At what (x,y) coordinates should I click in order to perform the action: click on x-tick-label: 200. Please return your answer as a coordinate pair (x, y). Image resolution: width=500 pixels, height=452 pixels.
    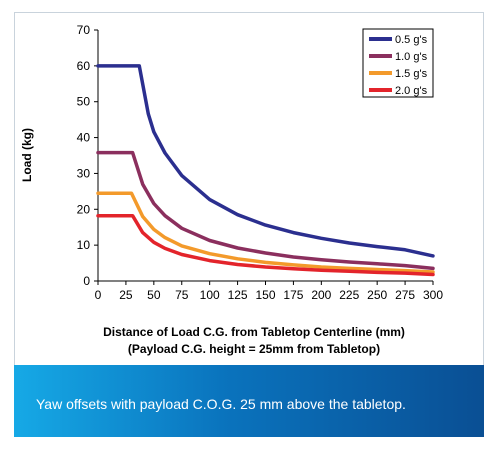
    Looking at the image, I should click on (321, 295).